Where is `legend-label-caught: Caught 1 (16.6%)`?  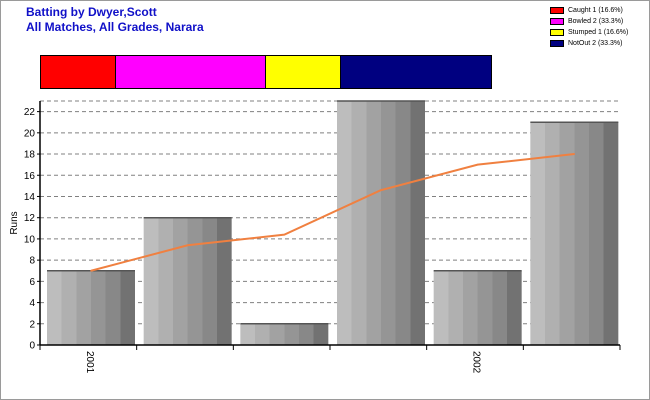
legend-label-caught: Caught 1 (16.6%) is located at coordinates (595, 10).